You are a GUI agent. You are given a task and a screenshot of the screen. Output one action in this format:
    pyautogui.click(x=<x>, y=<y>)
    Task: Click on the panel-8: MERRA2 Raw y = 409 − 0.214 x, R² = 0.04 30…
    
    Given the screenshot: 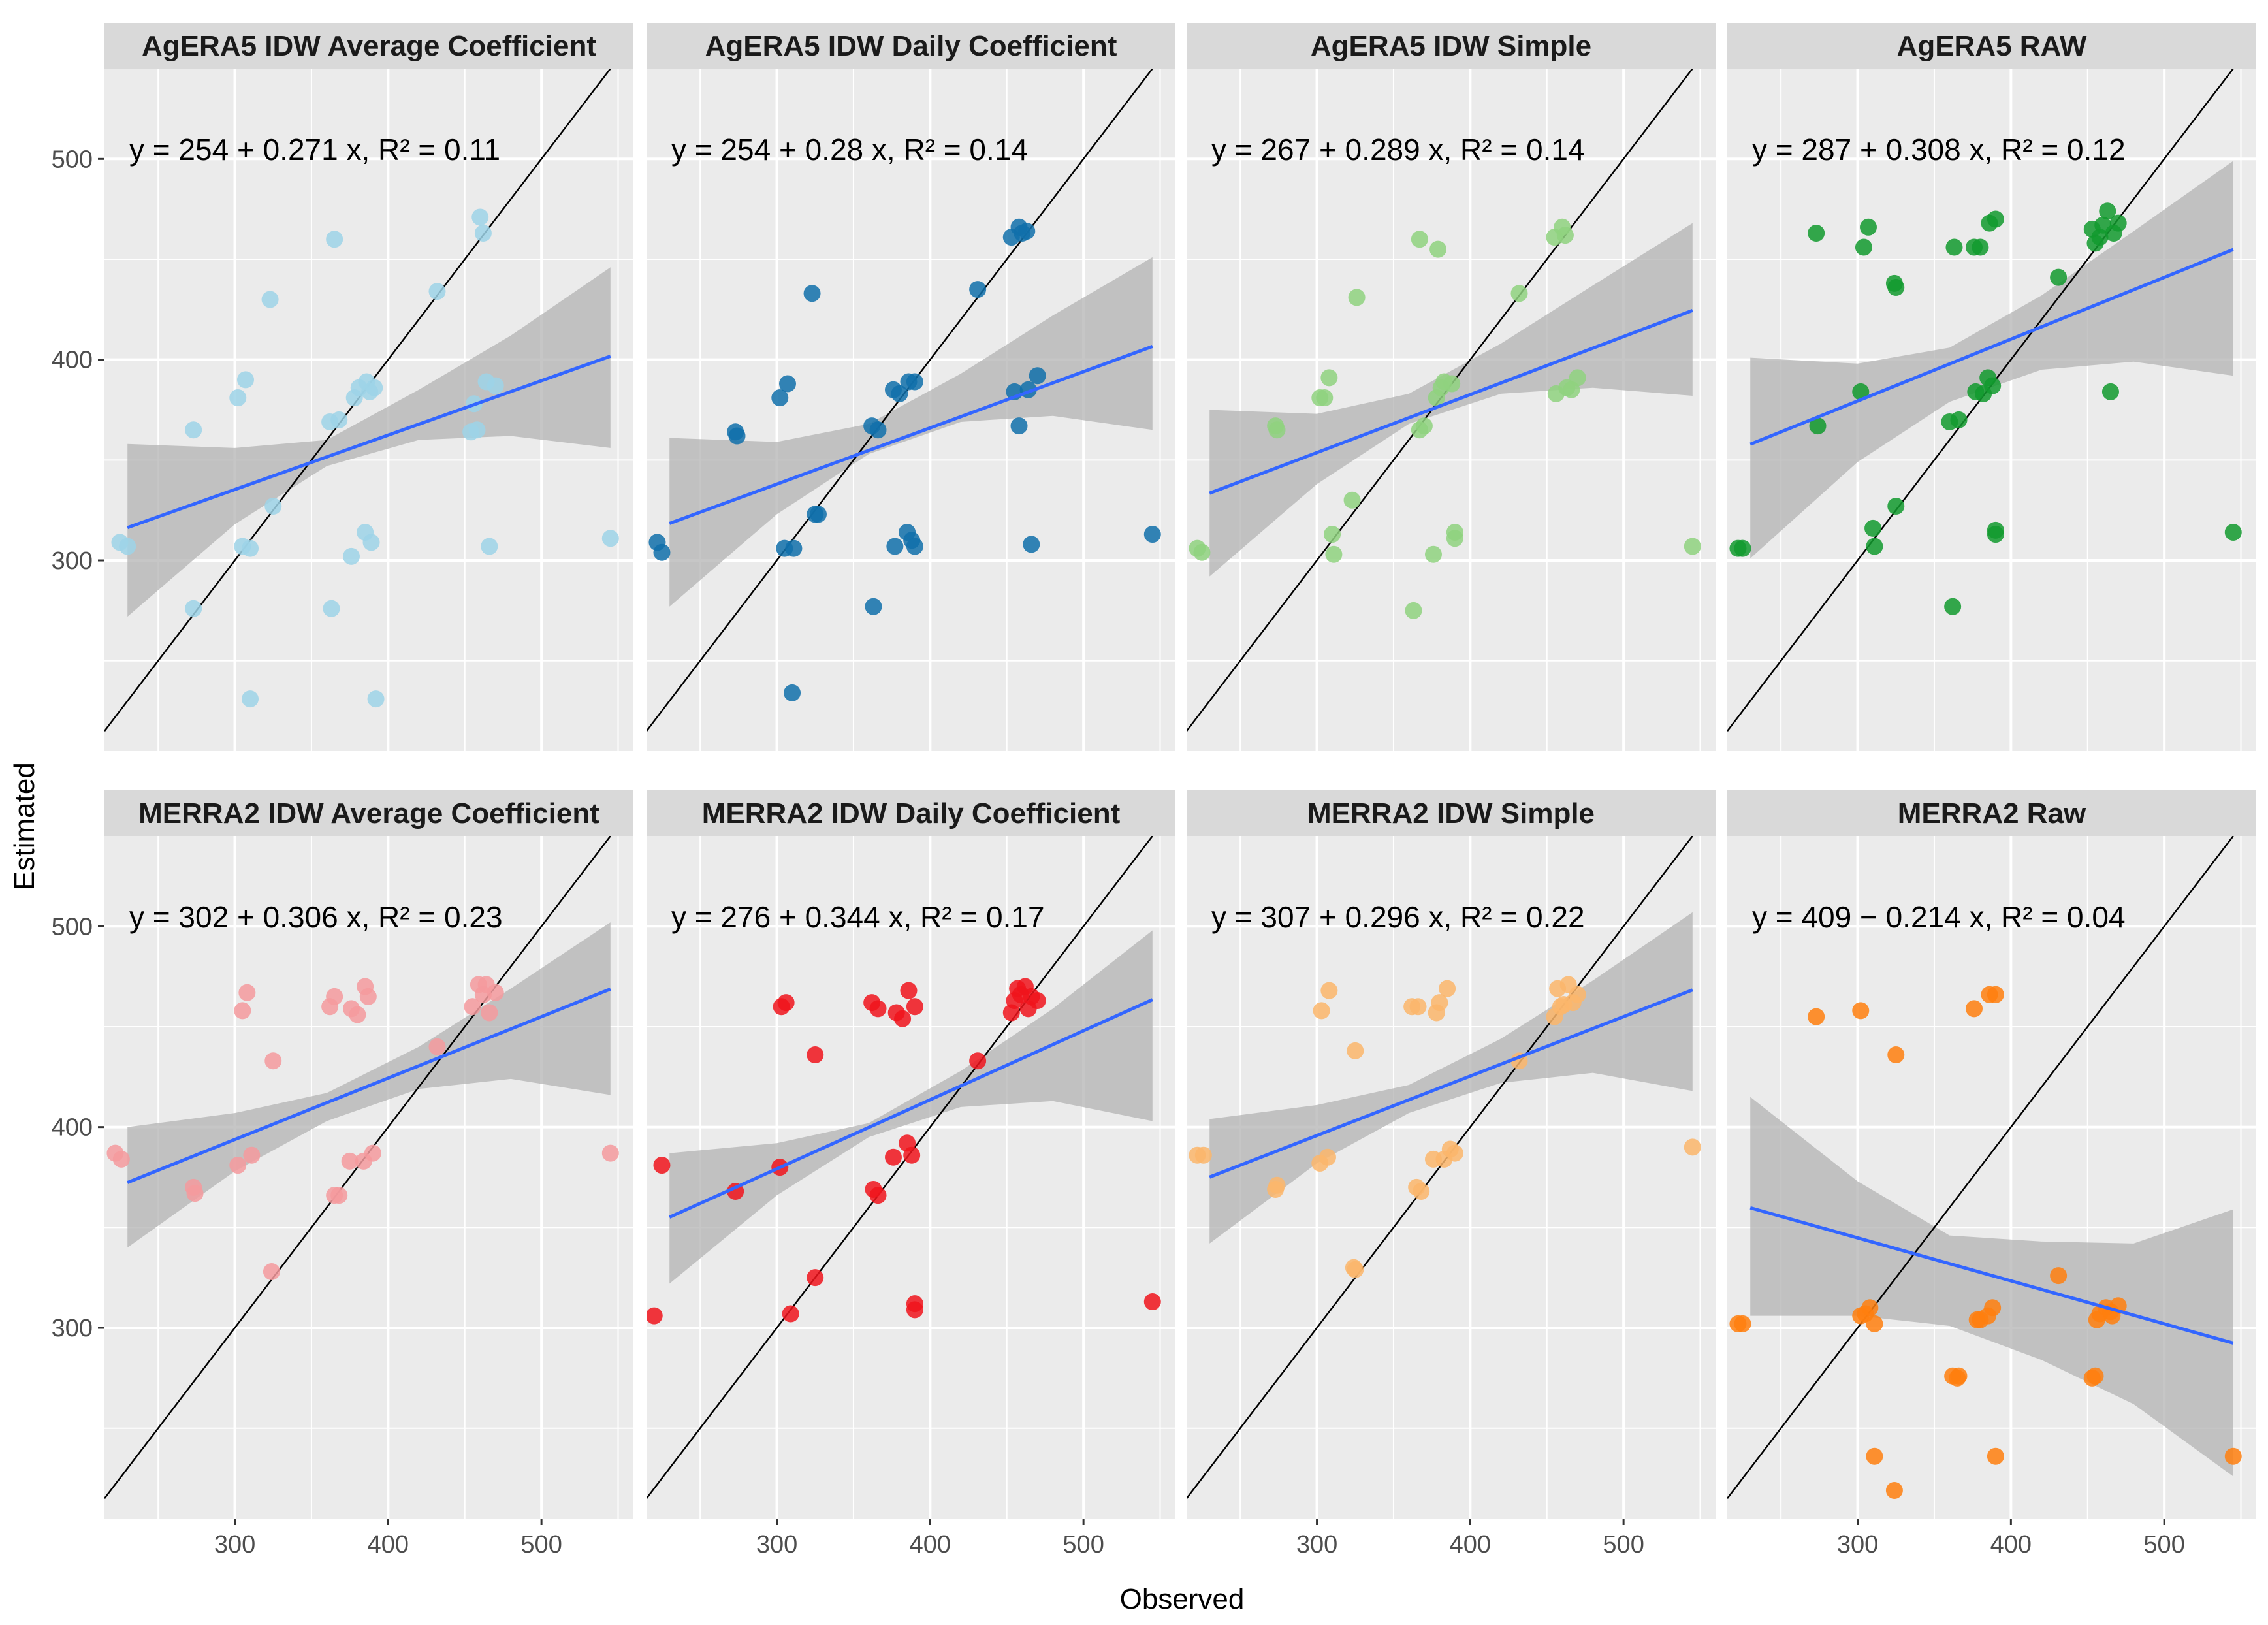 What is the action you would take?
    pyautogui.click(x=1991, y=1174)
    